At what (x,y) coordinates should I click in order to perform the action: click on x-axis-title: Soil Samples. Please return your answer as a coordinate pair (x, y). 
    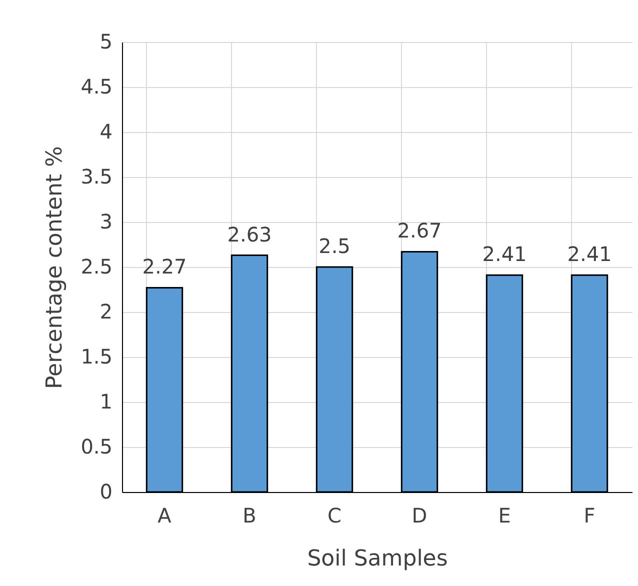
    Looking at the image, I should click on (377, 559).